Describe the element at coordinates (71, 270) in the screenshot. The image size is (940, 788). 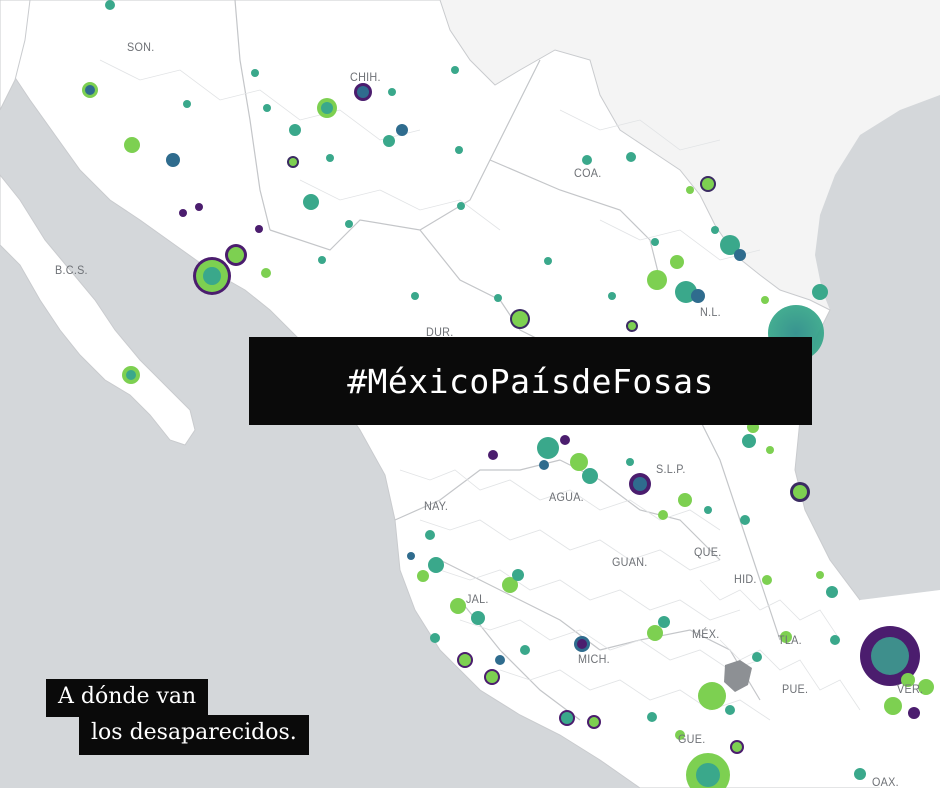
I see `state-label-bcs: B.C.S.` at that location.